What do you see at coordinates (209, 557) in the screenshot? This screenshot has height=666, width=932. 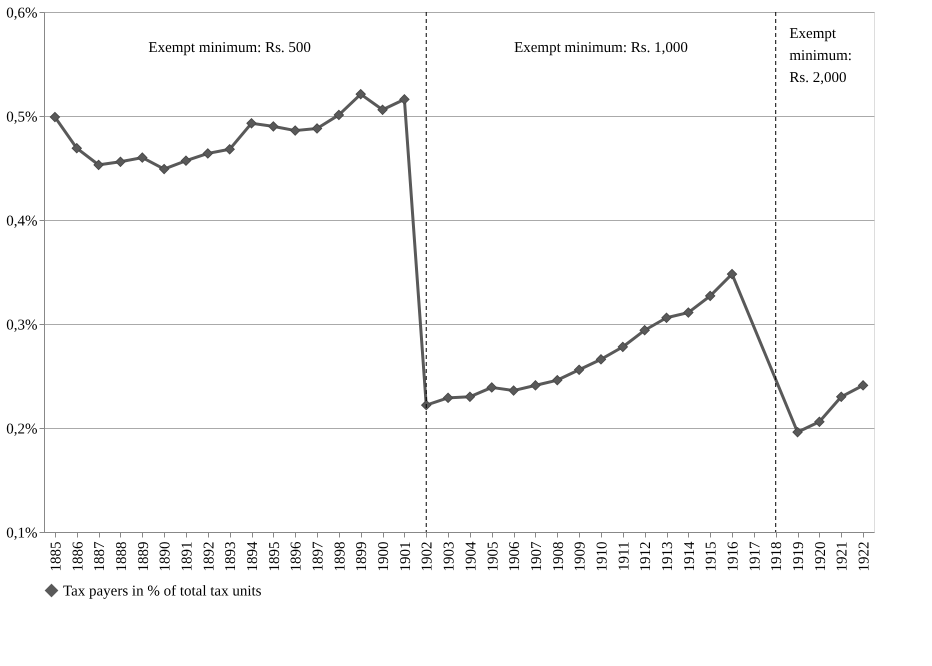 I see `x-tick-label: 1892` at bounding box center [209, 557].